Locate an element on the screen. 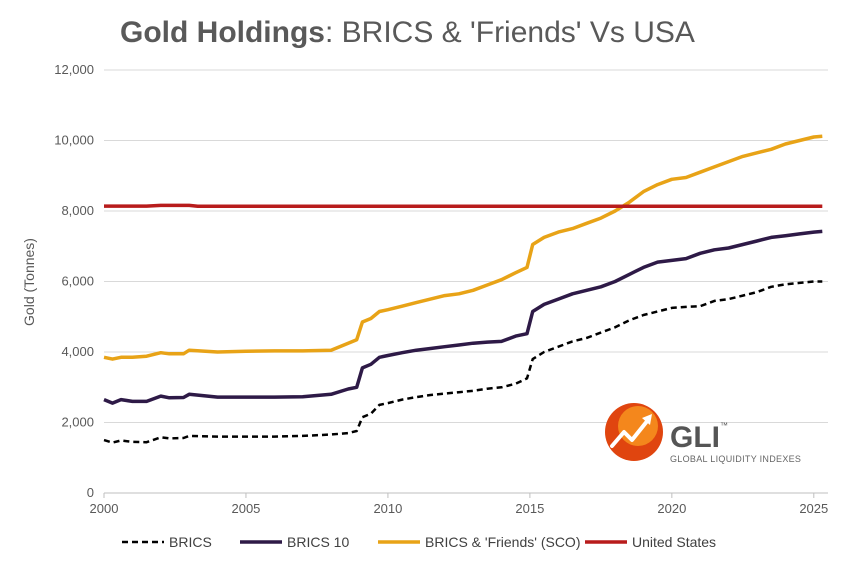 The width and height of the screenshot is (859, 564). gli-tagline: GLOBAL LIQUIDITY INDEXES is located at coordinates (735, 459).